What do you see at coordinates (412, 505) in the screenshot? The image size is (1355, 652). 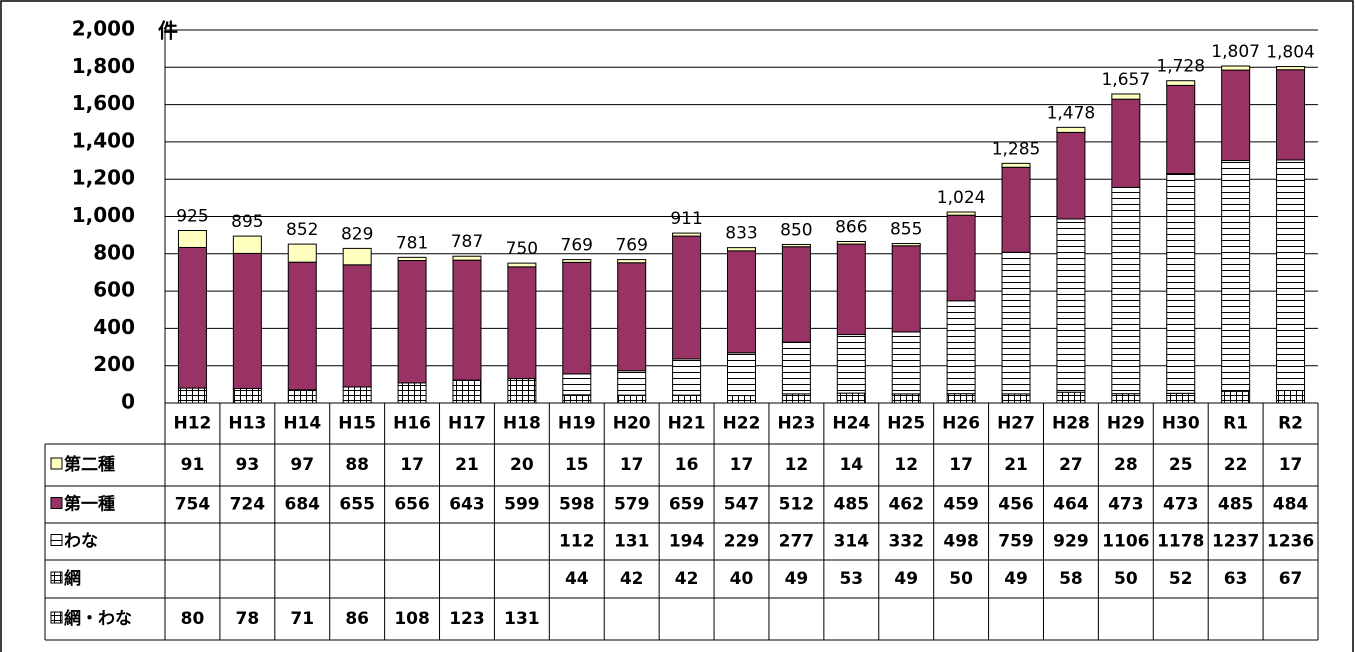 I see `table-cell: 656` at bounding box center [412, 505].